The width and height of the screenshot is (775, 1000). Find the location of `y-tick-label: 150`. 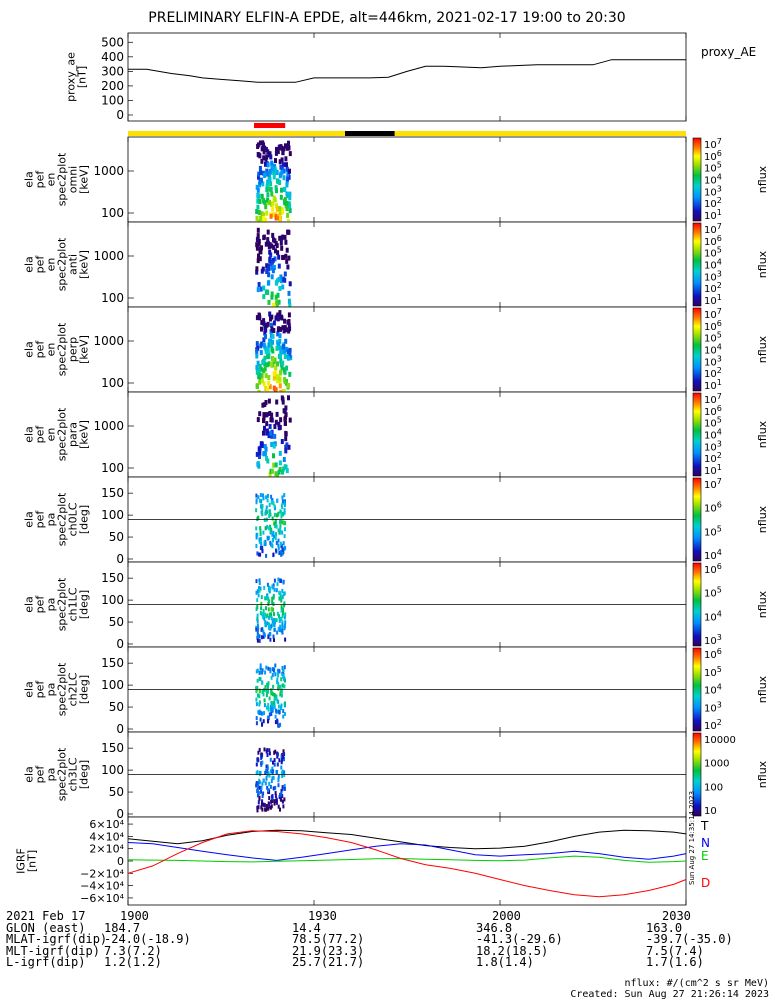

y-tick-label: 150 is located at coordinates (112, 748).